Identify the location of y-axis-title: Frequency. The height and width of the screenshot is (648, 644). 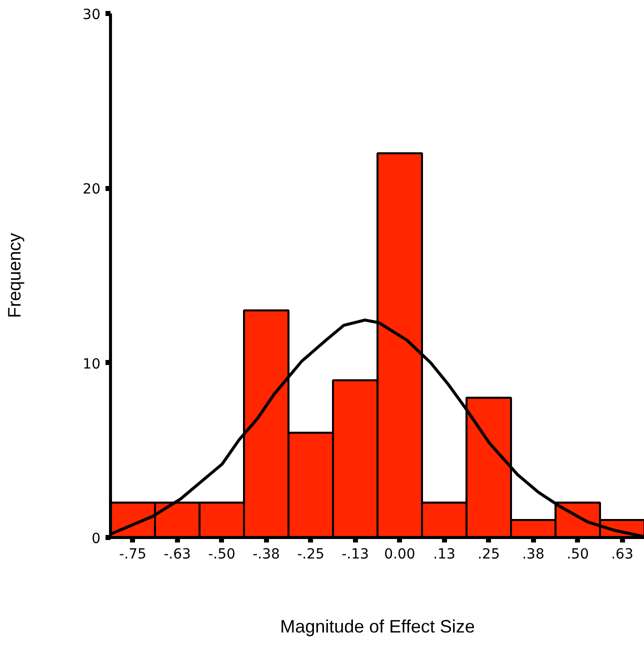
(14, 275).